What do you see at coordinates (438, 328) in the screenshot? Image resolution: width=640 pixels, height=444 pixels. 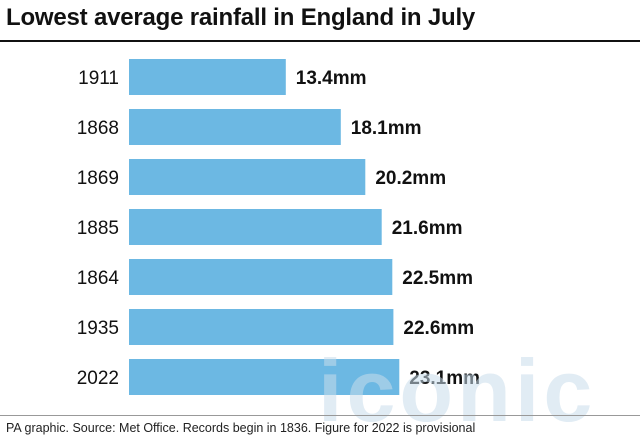 I see `value-label-1935: 22.6mm` at bounding box center [438, 328].